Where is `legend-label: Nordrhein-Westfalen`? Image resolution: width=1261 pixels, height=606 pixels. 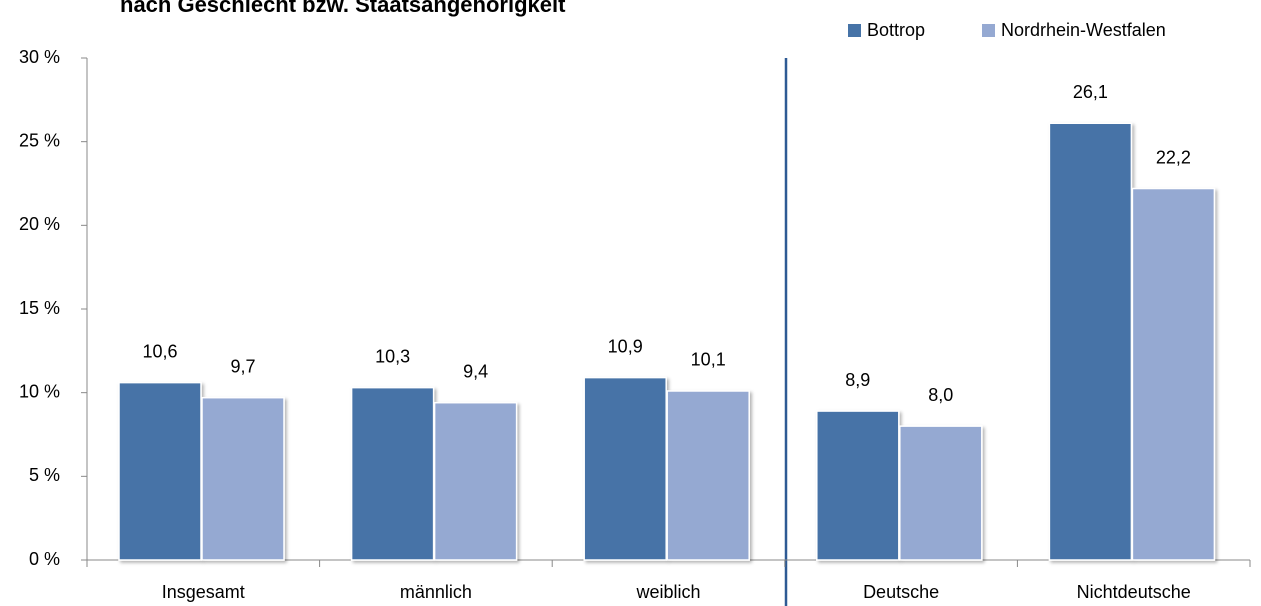
legend-label: Nordrhein-Westfalen is located at coordinates (1083, 30).